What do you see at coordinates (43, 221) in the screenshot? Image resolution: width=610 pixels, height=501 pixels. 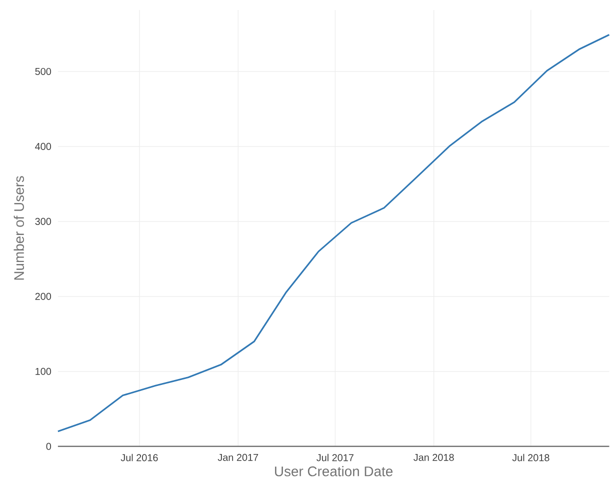 I see `y-tick-label: 300` at bounding box center [43, 221].